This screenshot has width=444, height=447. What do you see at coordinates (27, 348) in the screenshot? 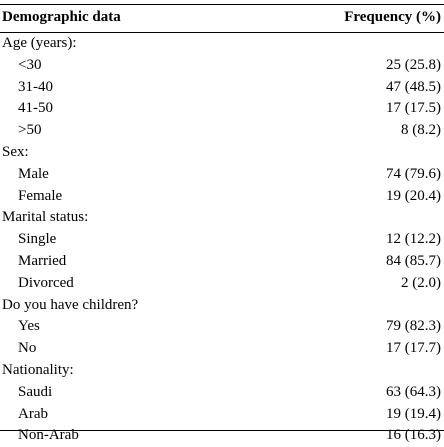
I see `row-label: No` at bounding box center [27, 348].